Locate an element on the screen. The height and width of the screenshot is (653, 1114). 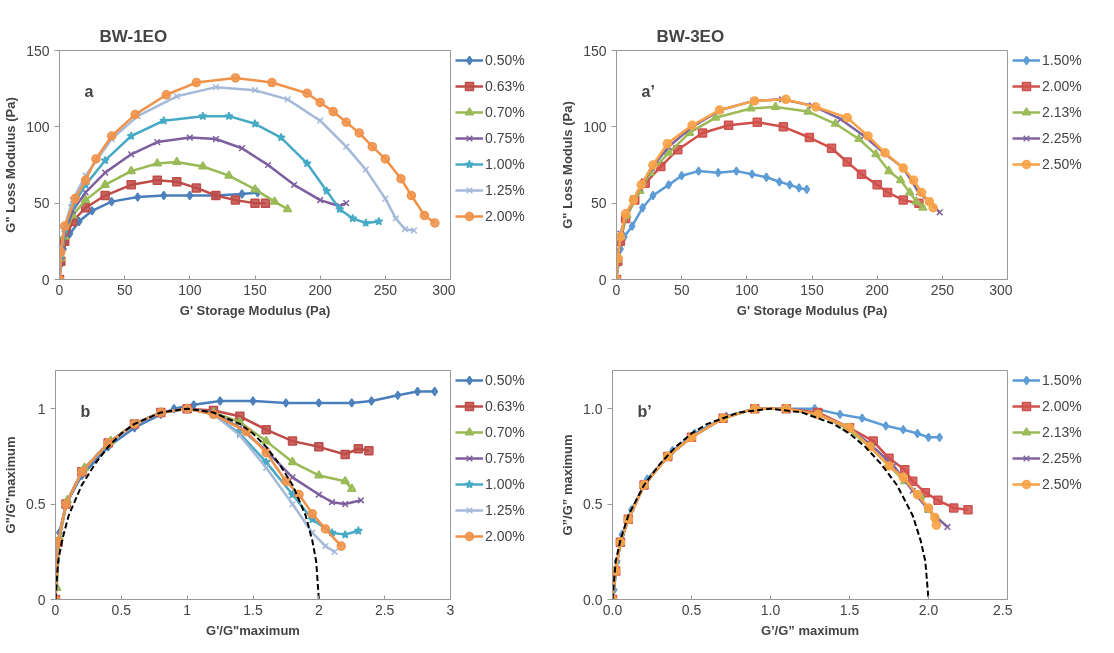
x-tick-label: 3 is located at coordinates (450, 609).